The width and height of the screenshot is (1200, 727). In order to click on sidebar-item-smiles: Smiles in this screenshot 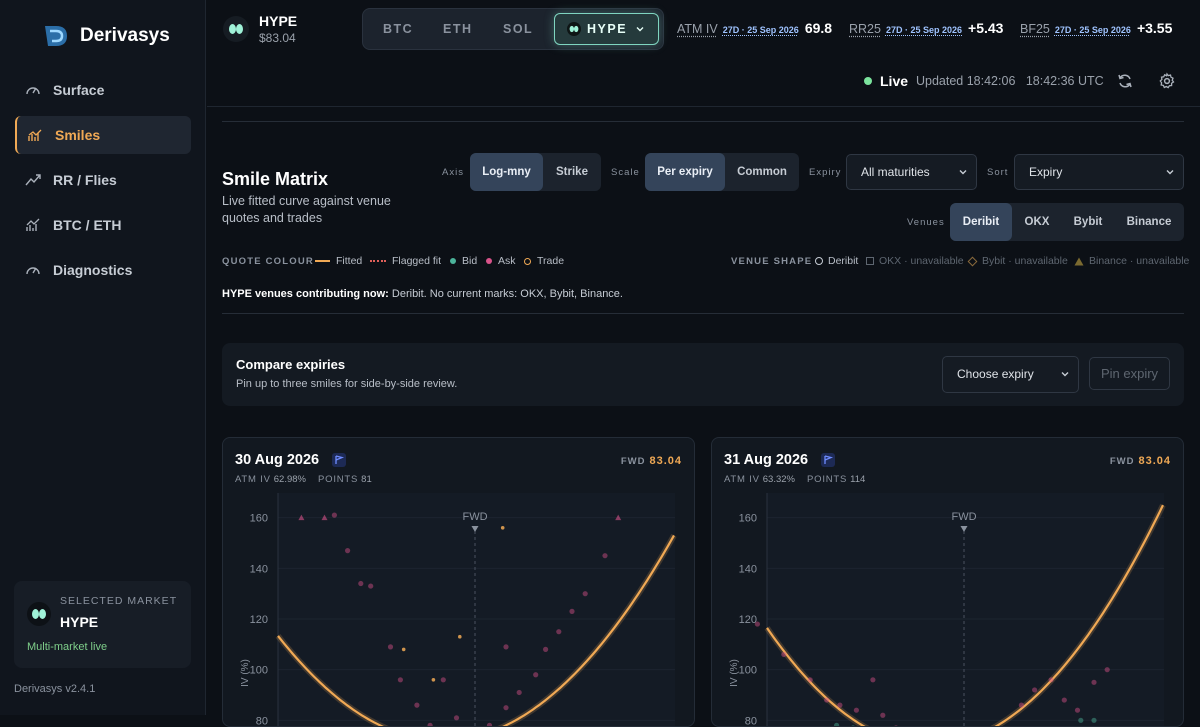, I will do `click(103, 135)`.